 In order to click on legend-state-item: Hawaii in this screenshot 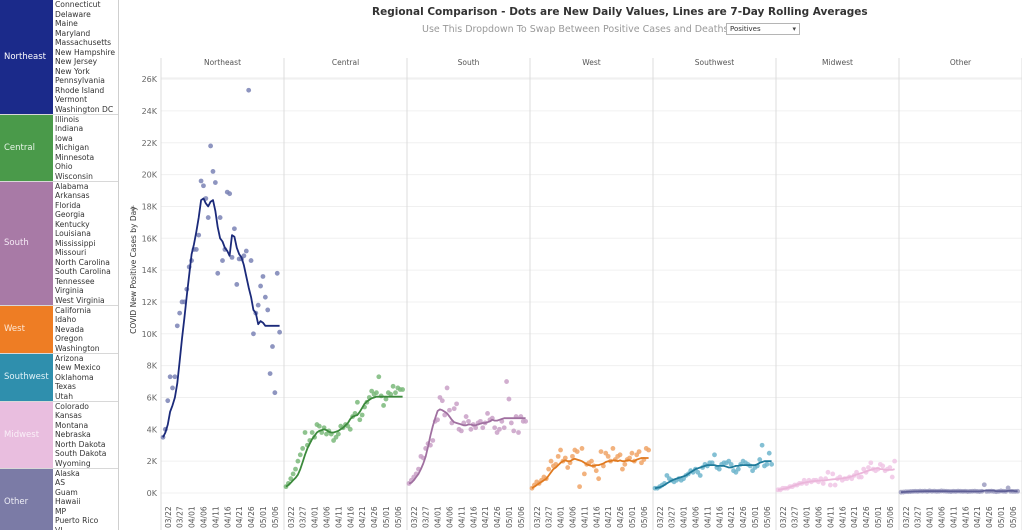, I will do `click(68, 501)`.